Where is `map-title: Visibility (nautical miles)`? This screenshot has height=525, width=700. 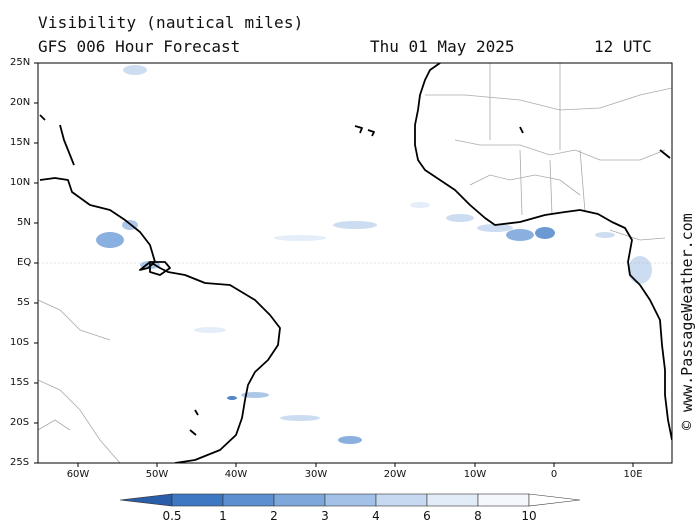
map-title: Visibility (nautical miles) is located at coordinates (171, 22).